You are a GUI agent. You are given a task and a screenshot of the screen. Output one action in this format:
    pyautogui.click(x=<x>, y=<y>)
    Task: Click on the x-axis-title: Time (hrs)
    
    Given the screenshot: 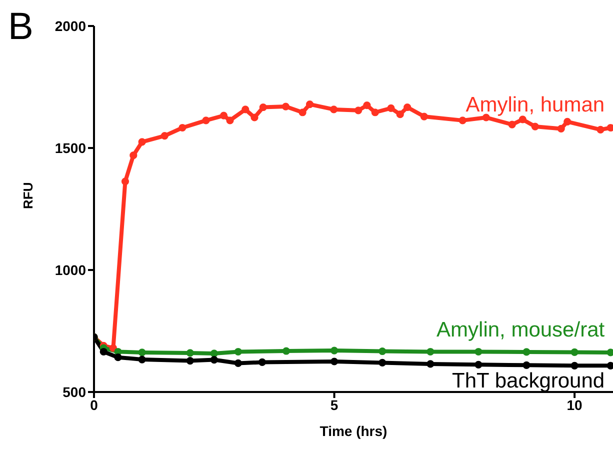 What is the action you would take?
    pyautogui.click(x=354, y=431)
    